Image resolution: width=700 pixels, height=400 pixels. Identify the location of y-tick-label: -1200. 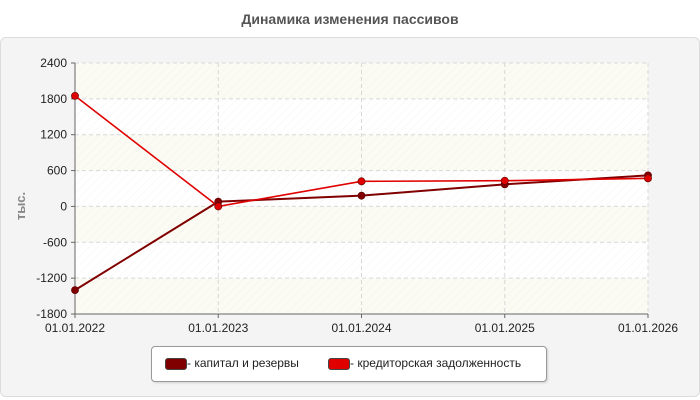
(51, 278).